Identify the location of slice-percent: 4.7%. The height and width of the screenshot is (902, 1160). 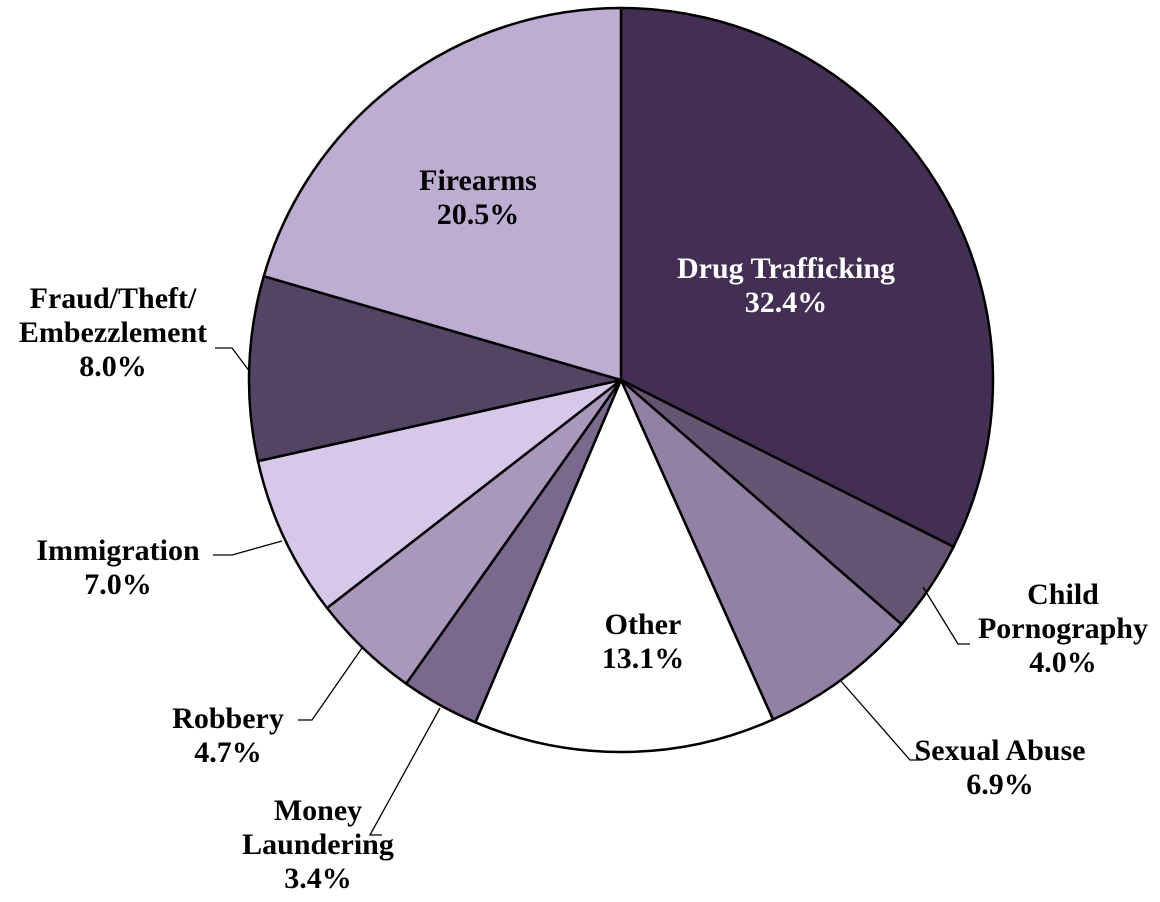
(228, 752).